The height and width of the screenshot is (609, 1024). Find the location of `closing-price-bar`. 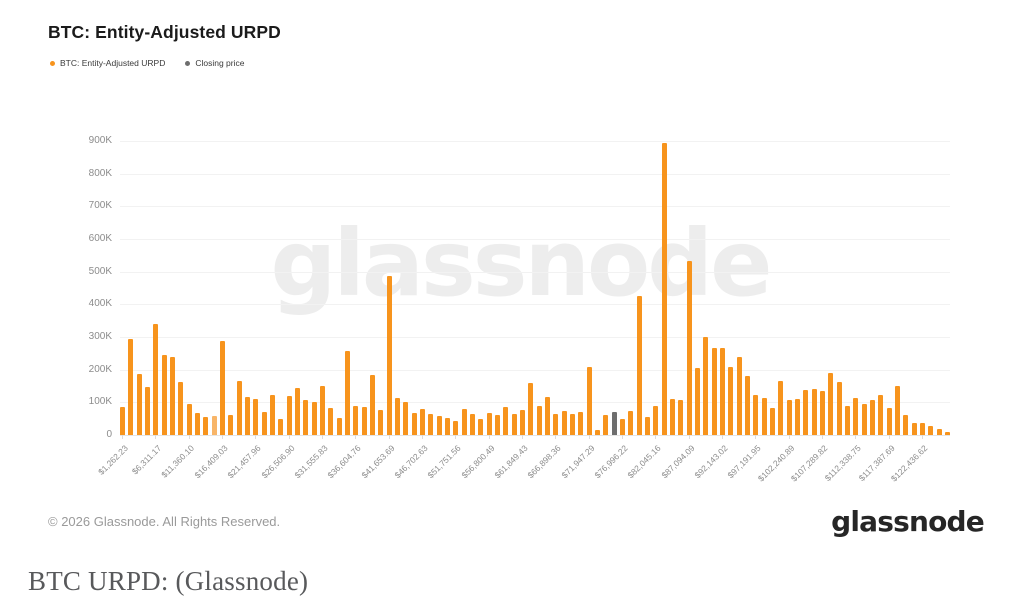

closing-price-bar is located at coordinates (614, 423).